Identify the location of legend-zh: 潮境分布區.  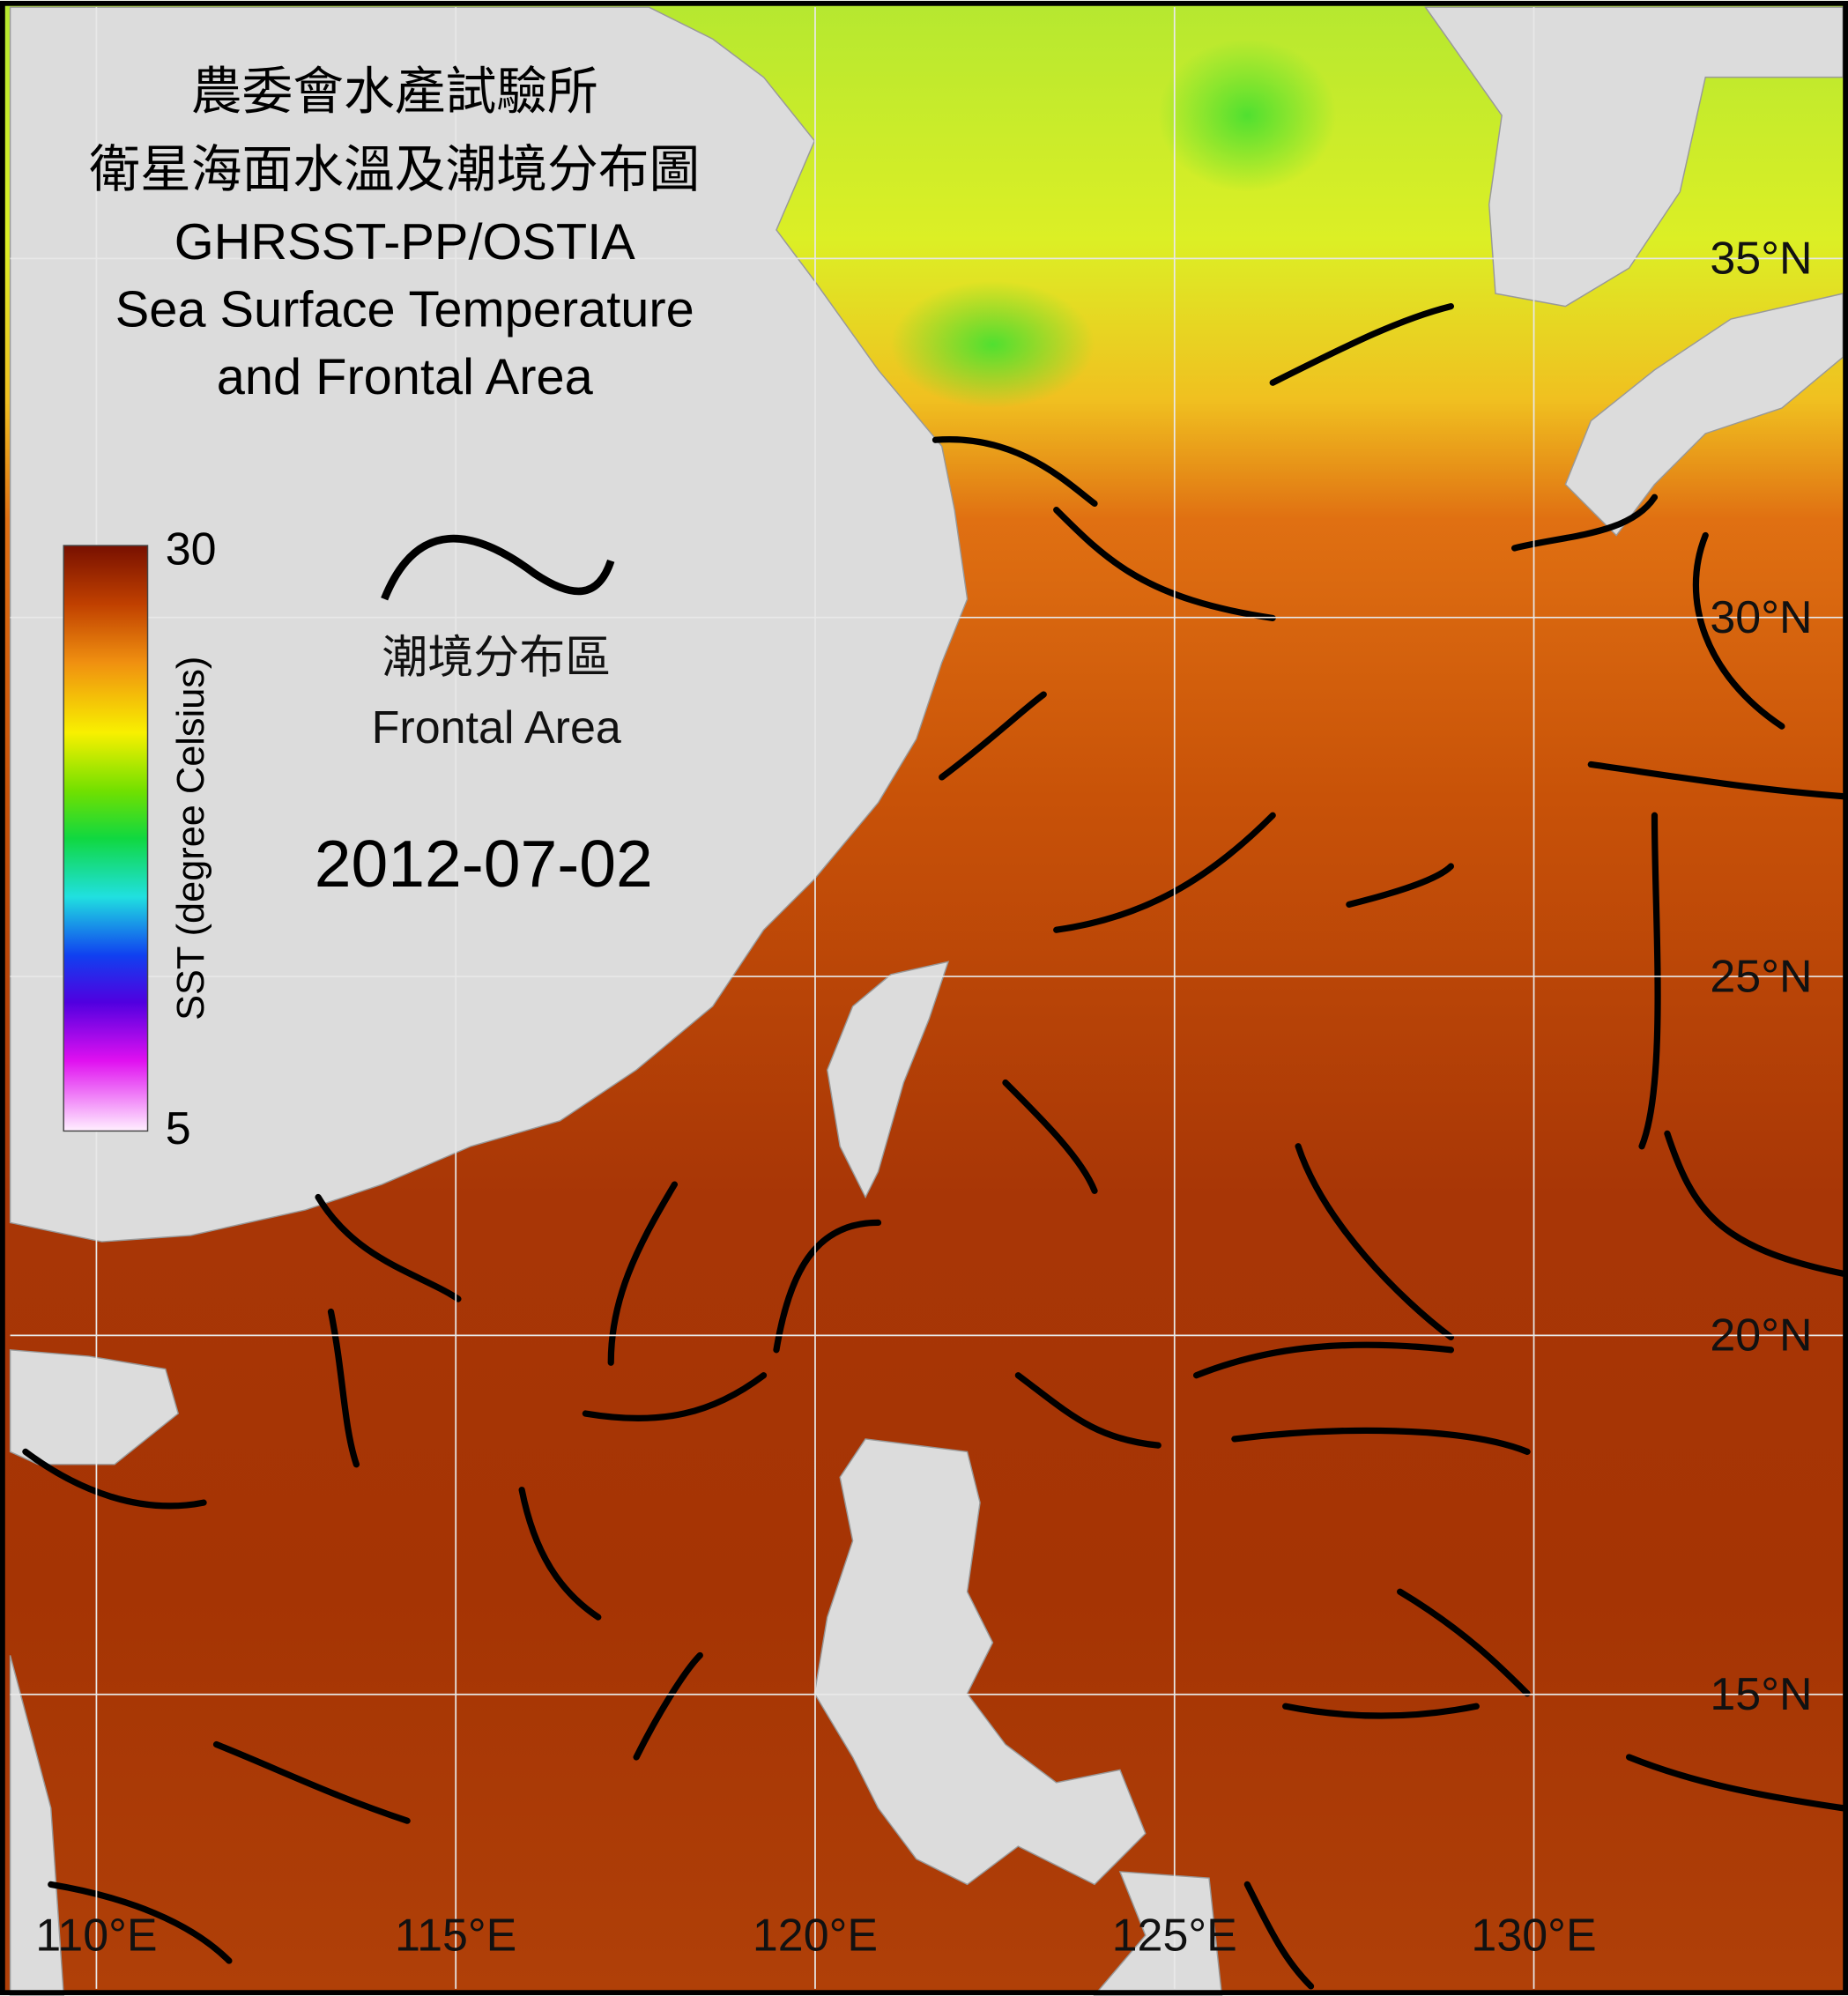
(496, 658).